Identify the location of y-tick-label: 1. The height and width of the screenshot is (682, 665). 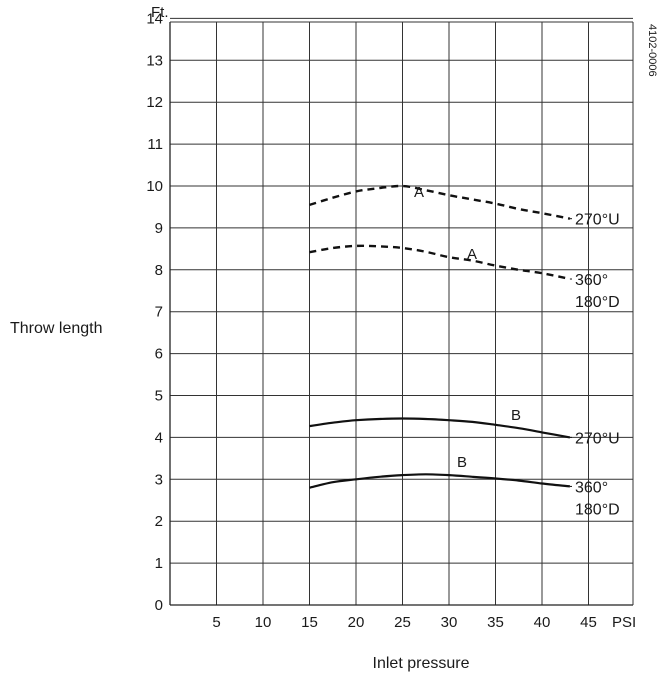
(159, 563).